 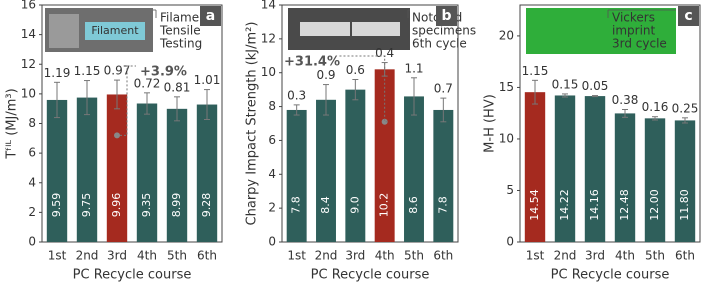 What do you see at coordinates (87, 256) in the screenshot?
I see `x-tick-label: 2nd` at bounding box center [87, 256].